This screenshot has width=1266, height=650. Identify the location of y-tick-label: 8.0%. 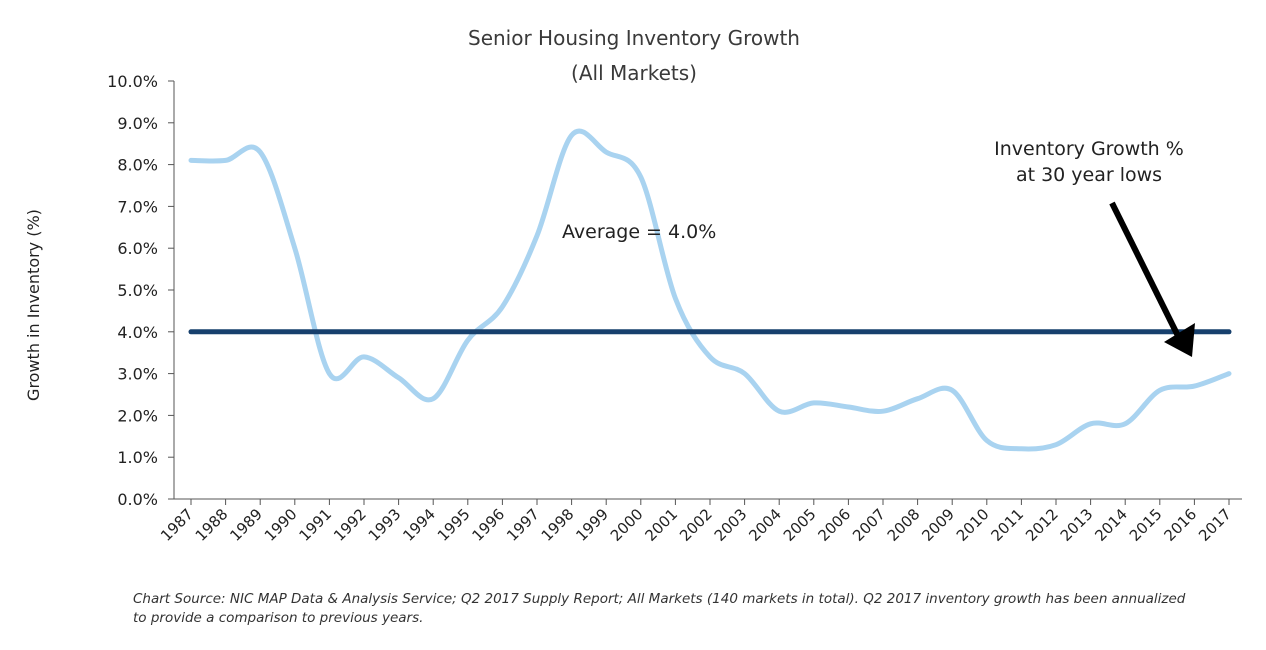
(137, 165).